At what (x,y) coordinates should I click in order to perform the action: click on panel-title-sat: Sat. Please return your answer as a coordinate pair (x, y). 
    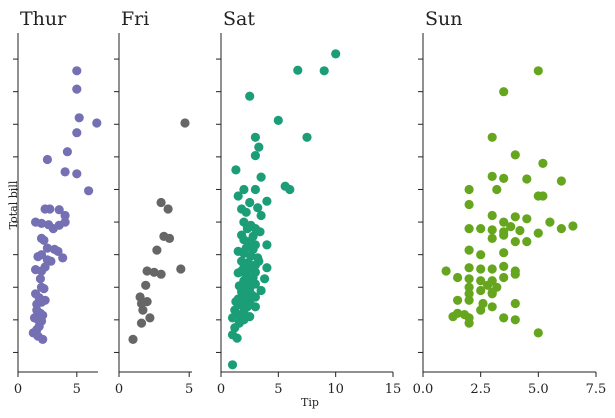
    Looking at the image, I should click on (239, 19).